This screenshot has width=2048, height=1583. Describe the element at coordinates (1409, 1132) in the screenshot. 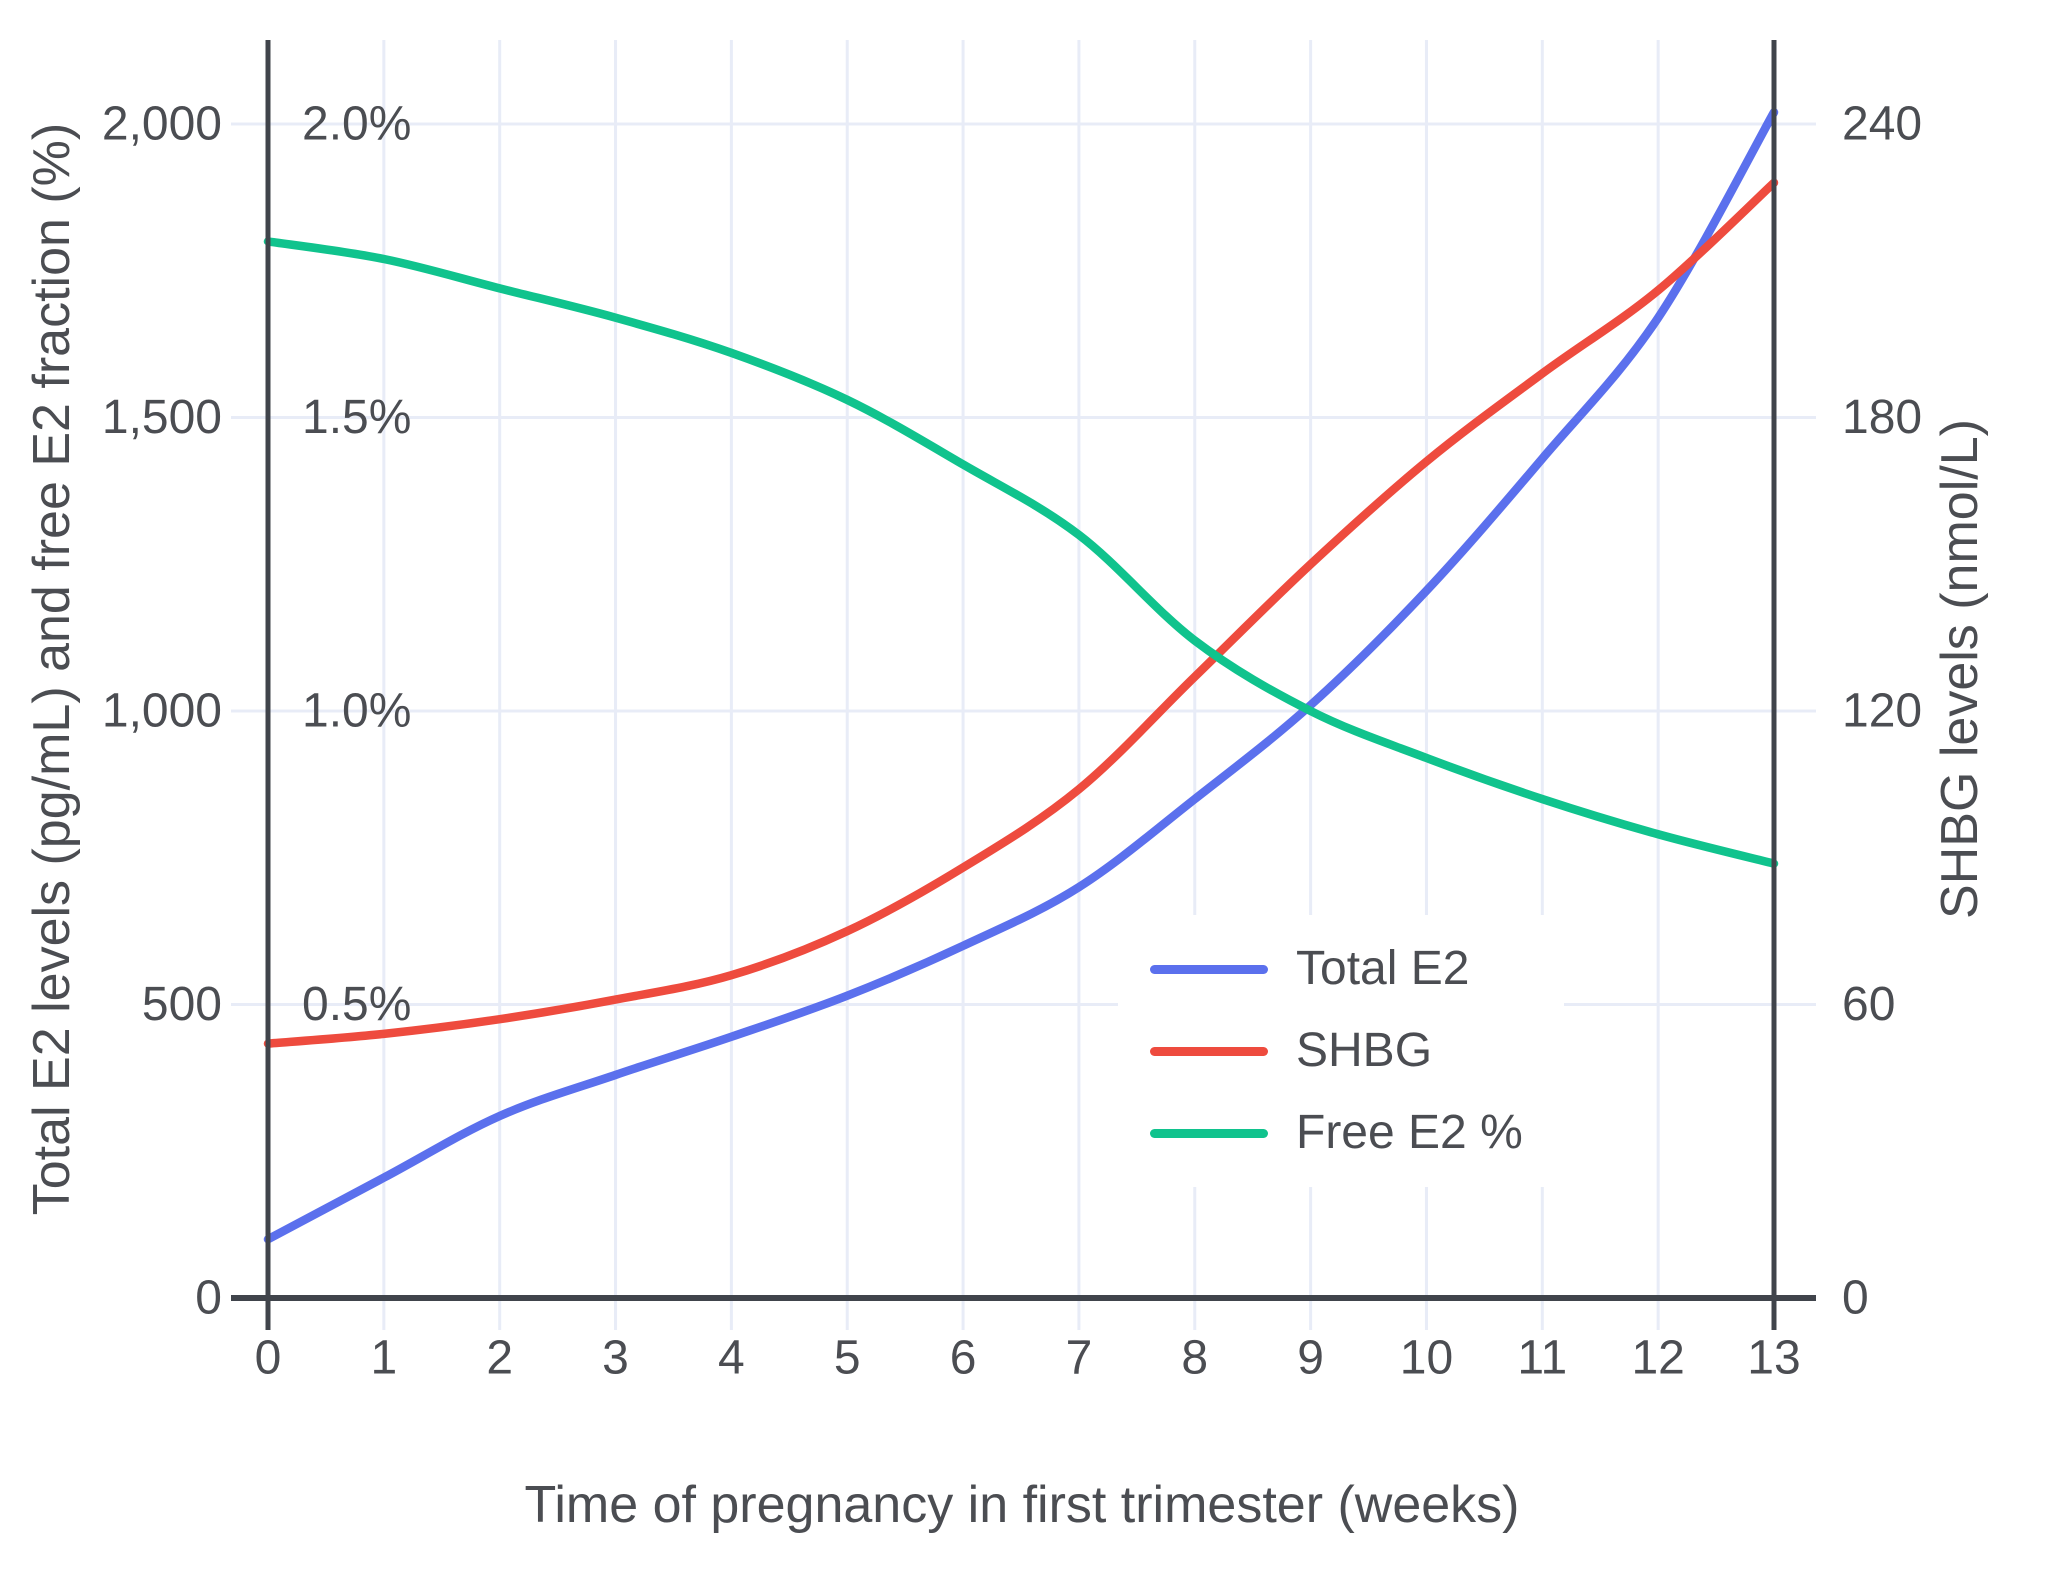

I see `legend-label-free-e2: Free E2 %` at that location.